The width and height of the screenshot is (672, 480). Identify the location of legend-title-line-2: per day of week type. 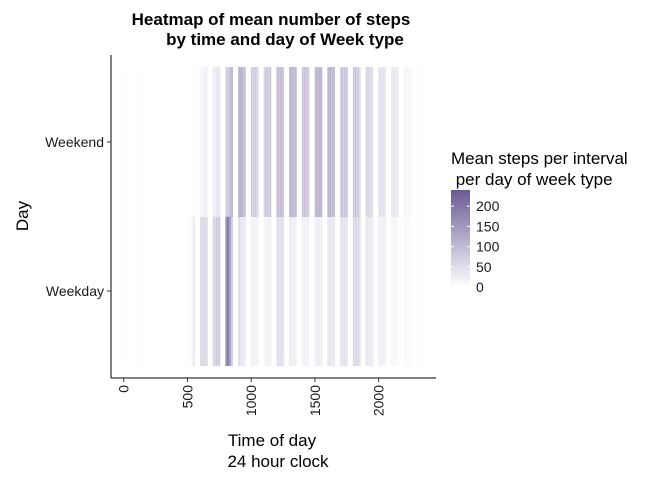
(532, 179).